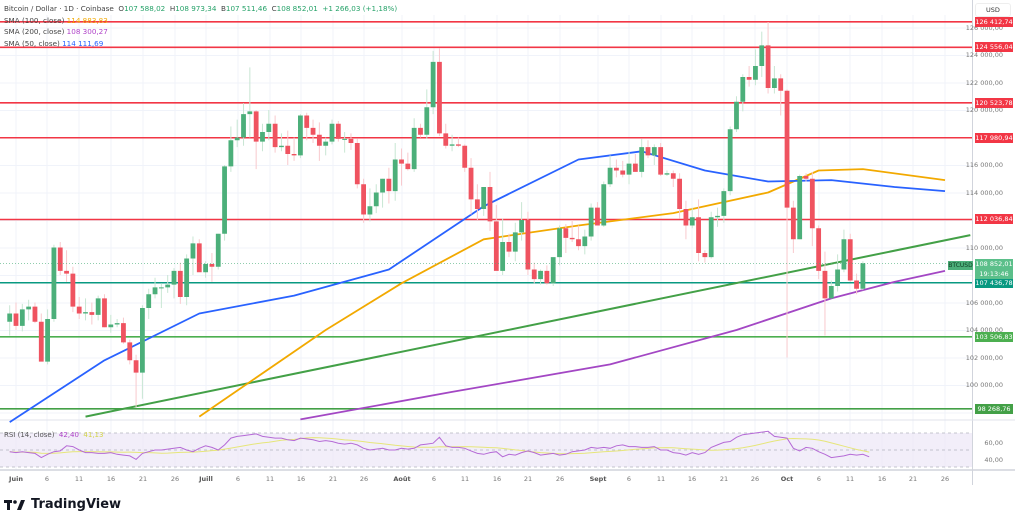 The image size is (1015, 517). I want to click on tradingview-logo-icon, so click(14, 504).